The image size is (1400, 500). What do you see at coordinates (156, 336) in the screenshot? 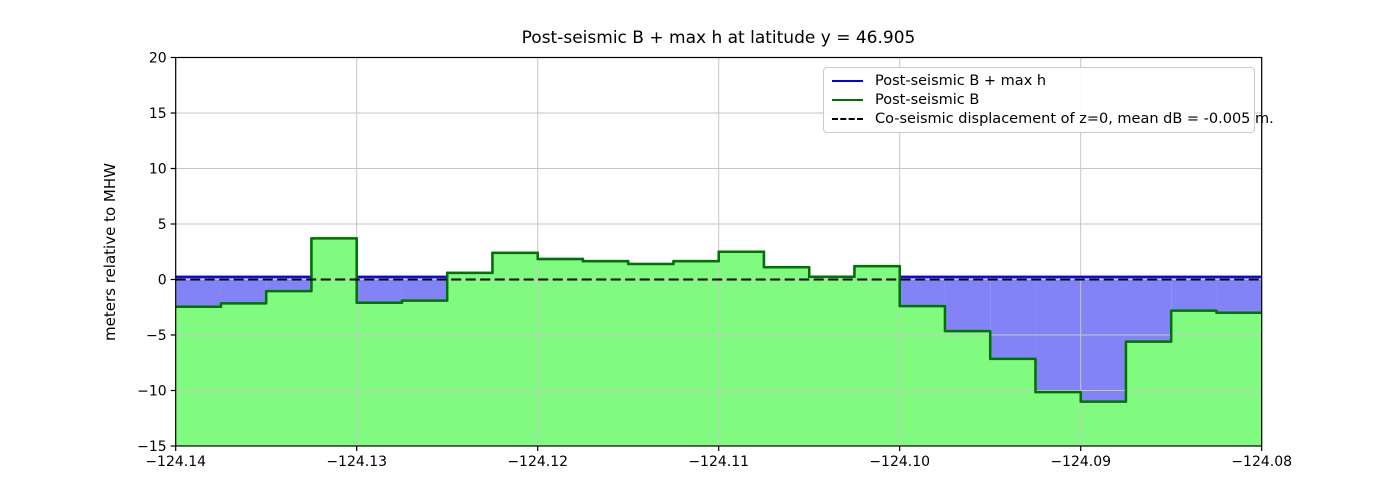
I see `y-tick-label: −5` at bounding box center [156, 336].